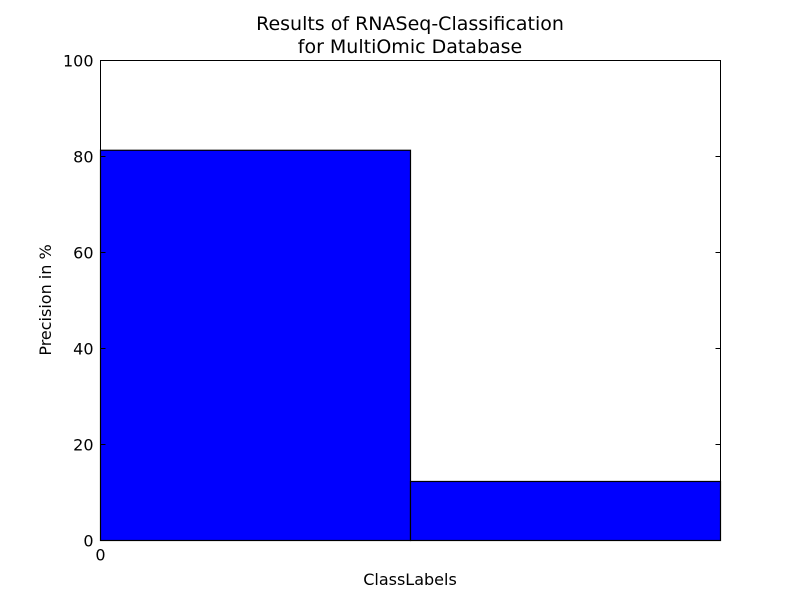 The image size is (800, 600). What do you see at coordinates (83, 157) in the screenshot?
I see `y-tick-label-80: 80` at bounding box center [83, 157].